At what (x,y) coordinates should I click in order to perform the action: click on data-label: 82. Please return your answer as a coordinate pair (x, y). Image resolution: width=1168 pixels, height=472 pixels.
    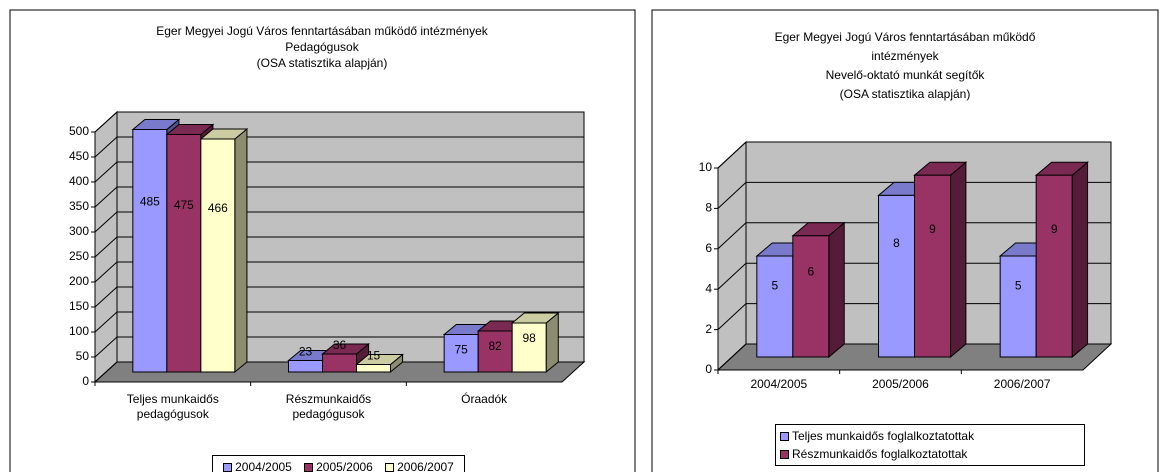
    Looking at the image, I should click on (495, 346).